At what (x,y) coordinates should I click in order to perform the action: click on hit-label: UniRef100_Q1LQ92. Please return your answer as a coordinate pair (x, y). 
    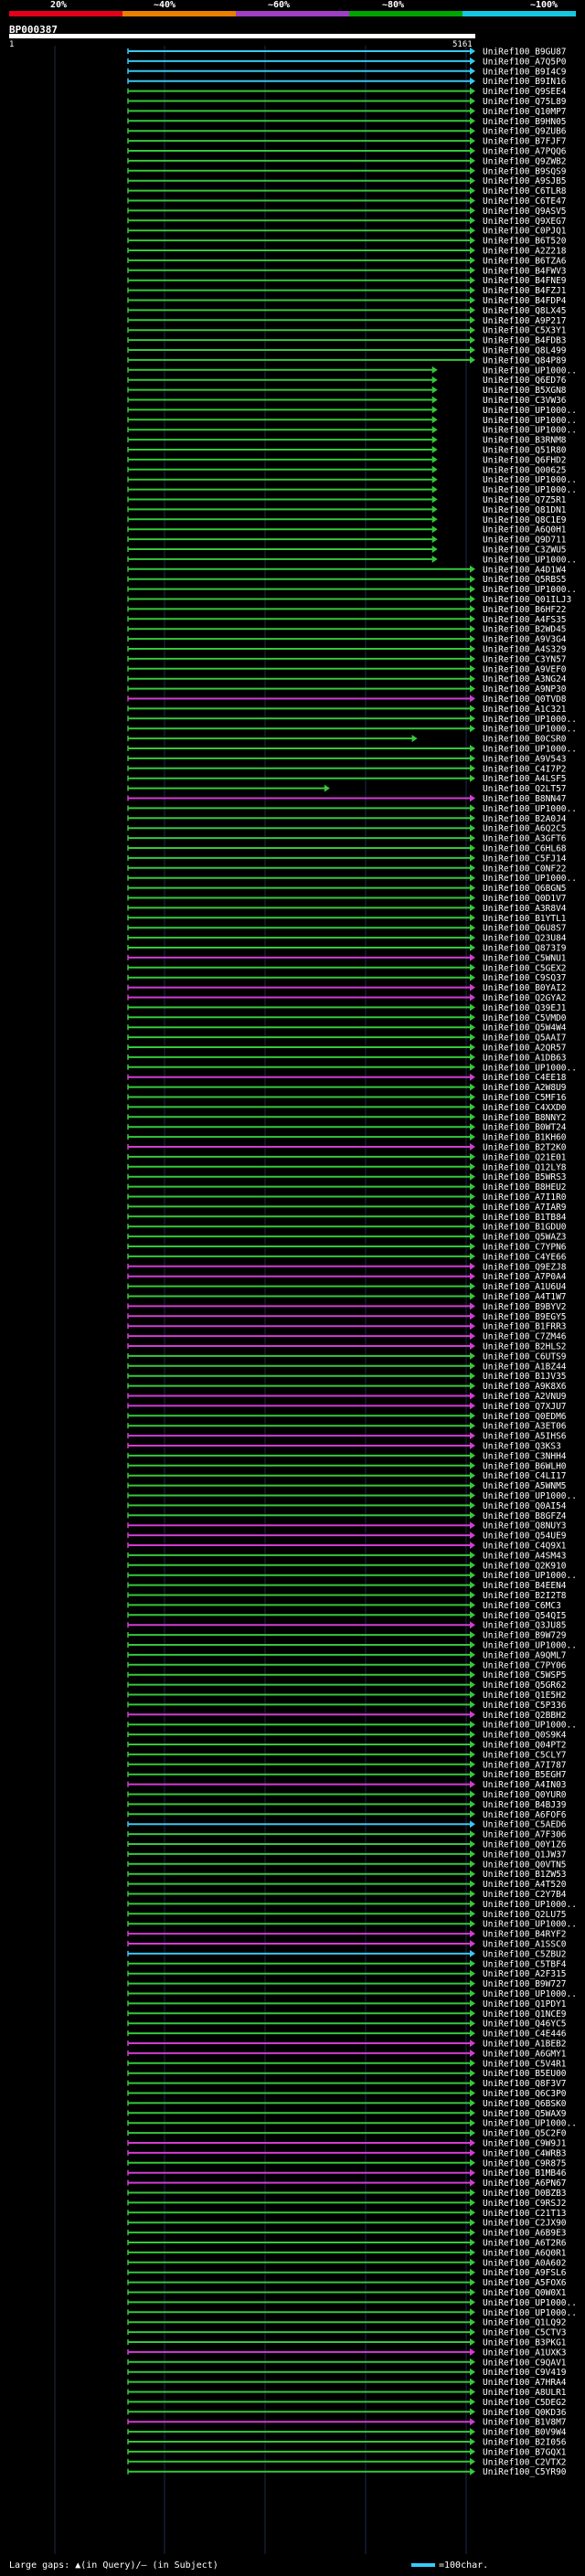
    Looking at the image, I should click on (525, 2323).